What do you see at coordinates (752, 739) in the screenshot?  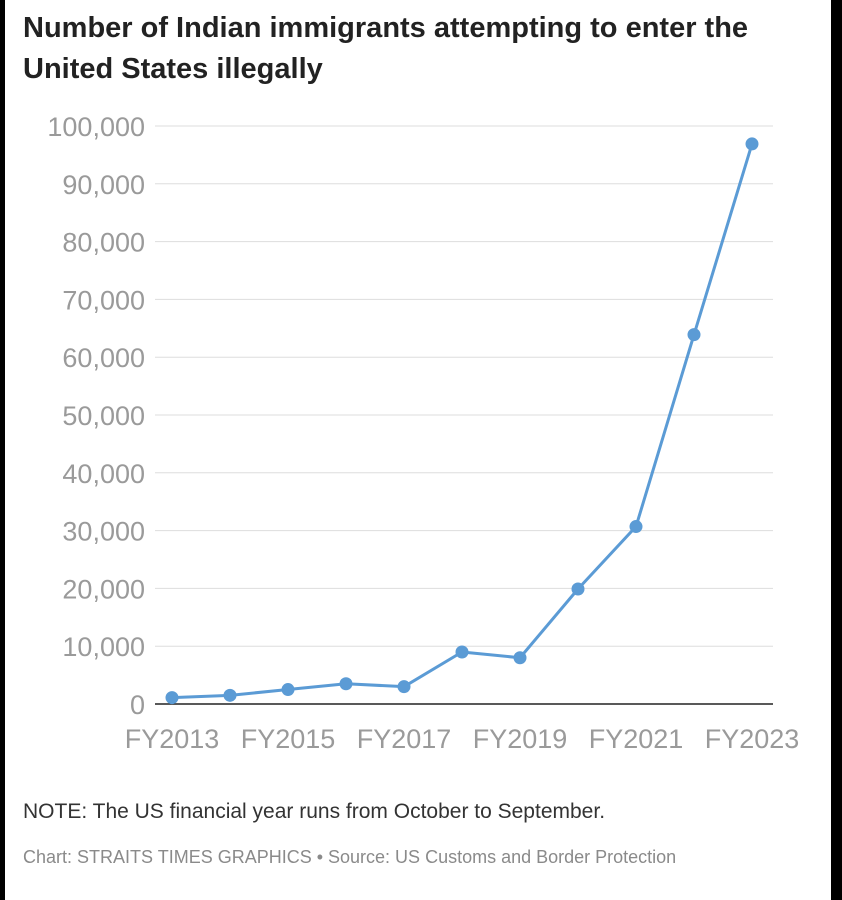 I see `x-tick-label: FY2023` at bounding box center [752, 739].